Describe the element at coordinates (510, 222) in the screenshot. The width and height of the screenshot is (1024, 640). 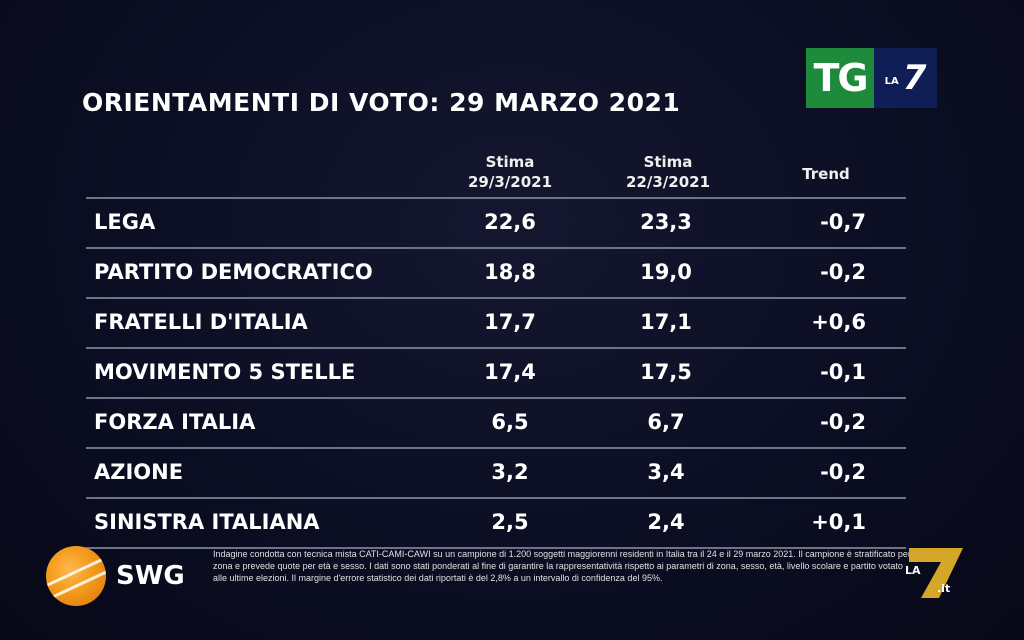
I see `value-current: 22,6` at that location.